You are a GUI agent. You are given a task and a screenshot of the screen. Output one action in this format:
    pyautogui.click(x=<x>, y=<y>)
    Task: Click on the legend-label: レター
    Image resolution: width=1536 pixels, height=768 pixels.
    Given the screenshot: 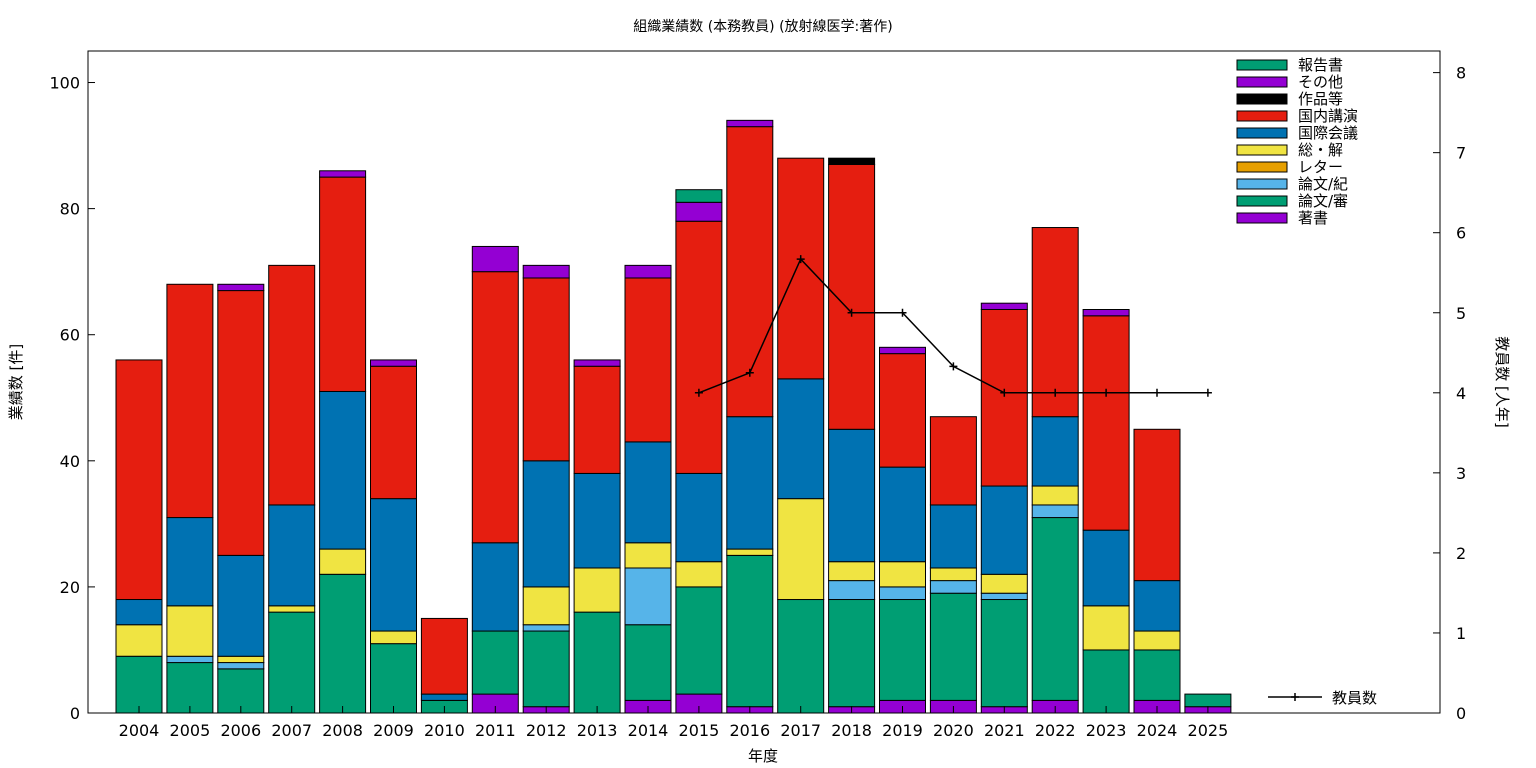 What is the action you would take?
    pyautogui.click(x=1320, y=167)
    